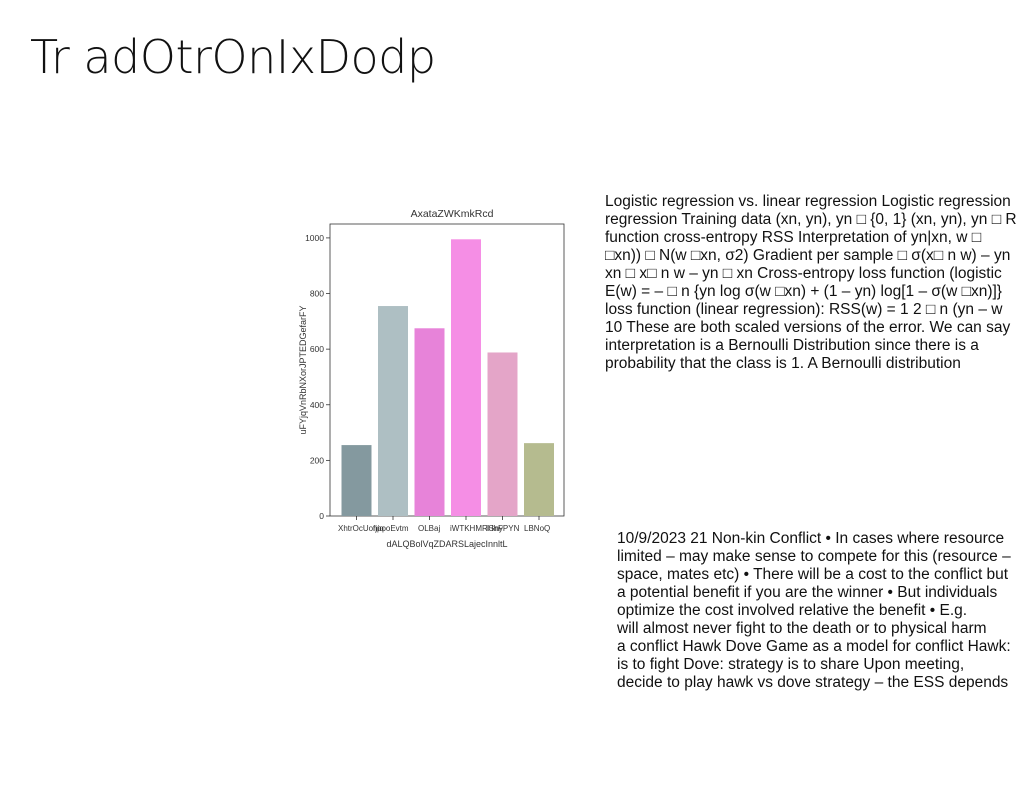  I want to click on plot-frame, so click(447, 370).